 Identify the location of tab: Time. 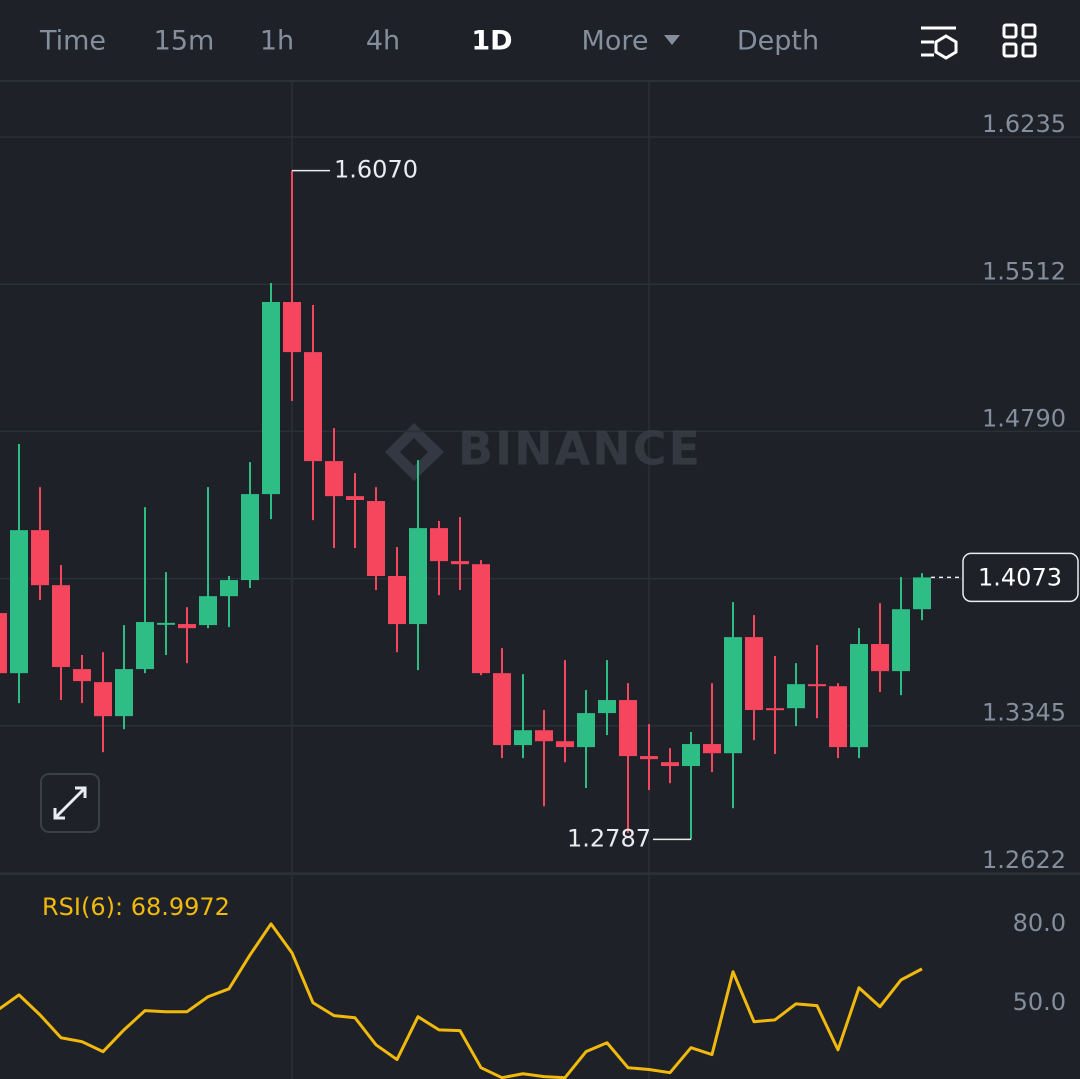
(72, 41).